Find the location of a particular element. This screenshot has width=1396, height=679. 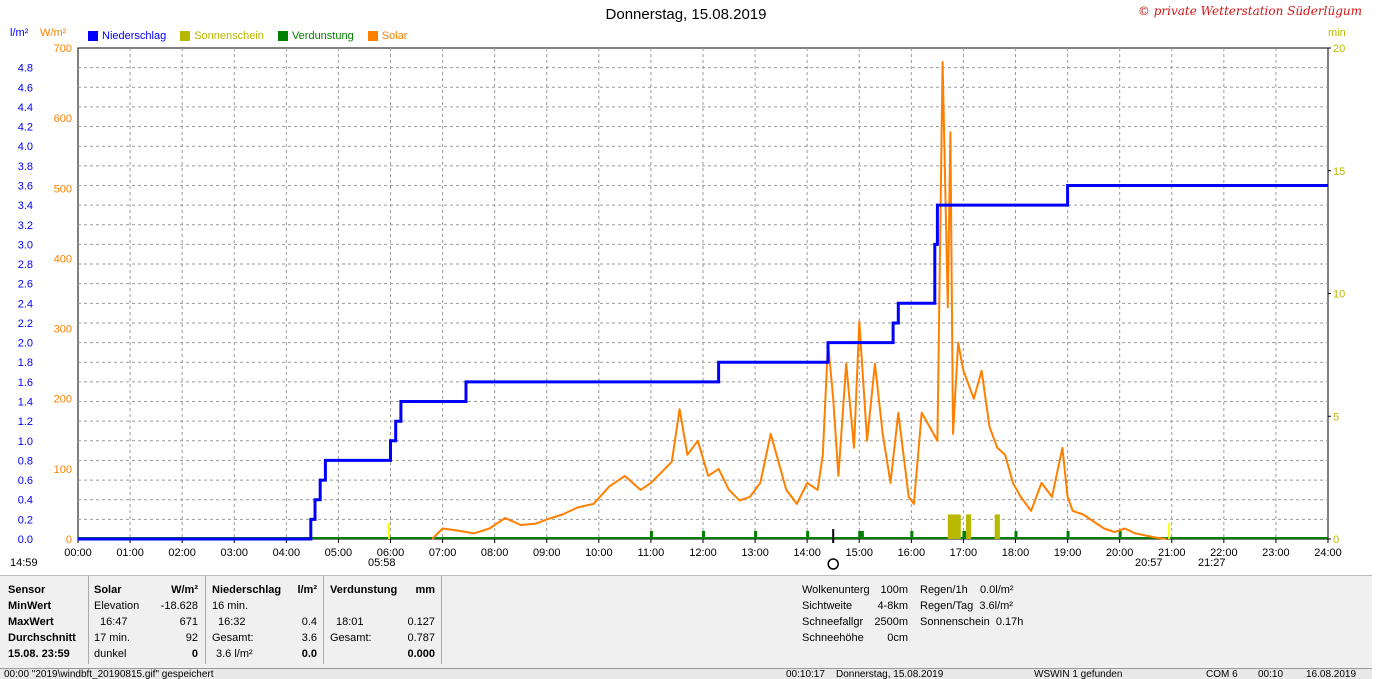

stats-evap-row is located at coordinates (382, 606).